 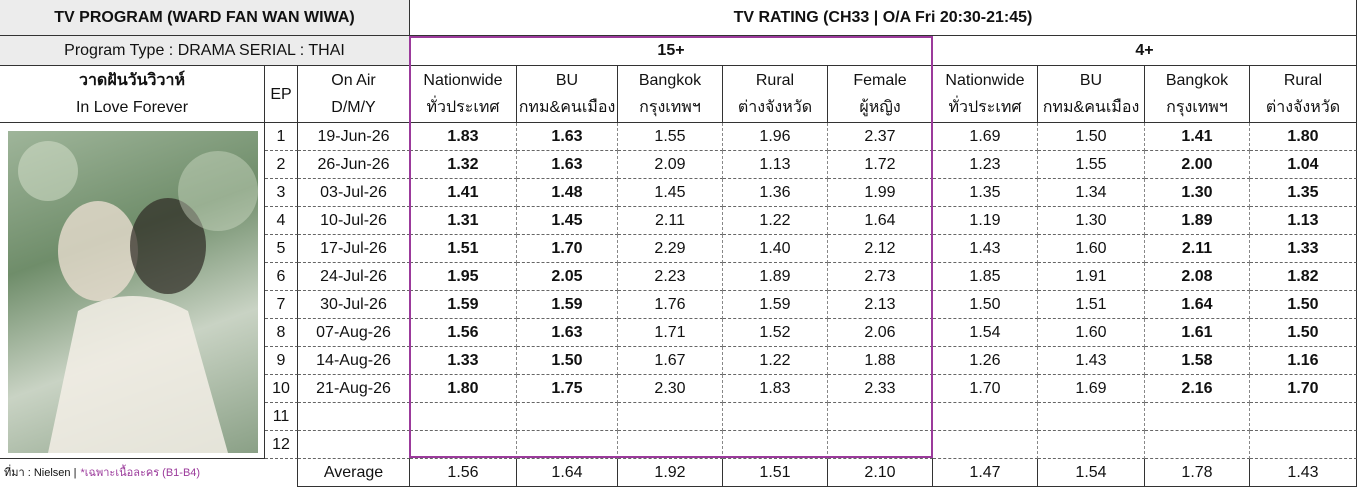 I want to click on program-title: TV PROGRAM (WARD FAN WAN WIWA), so click(x=205, y=18).